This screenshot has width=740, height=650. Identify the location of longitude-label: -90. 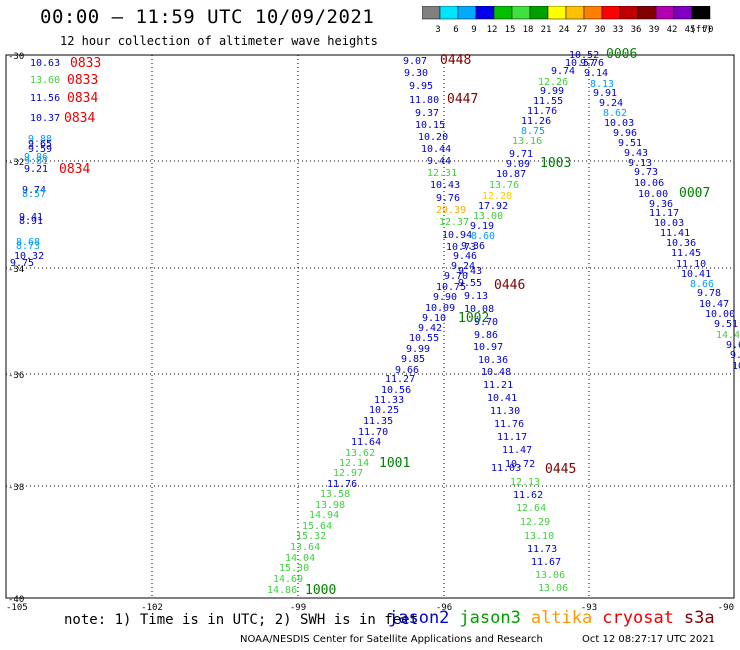
(726, 608).